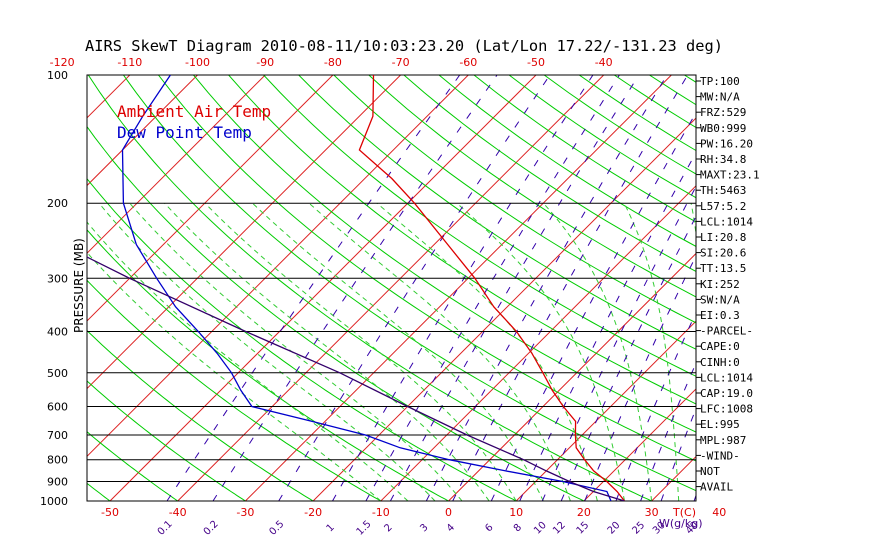 The height and width of the screenshot is (560, 870). I want to click on index-label: -WIND-, so click(720, 455).